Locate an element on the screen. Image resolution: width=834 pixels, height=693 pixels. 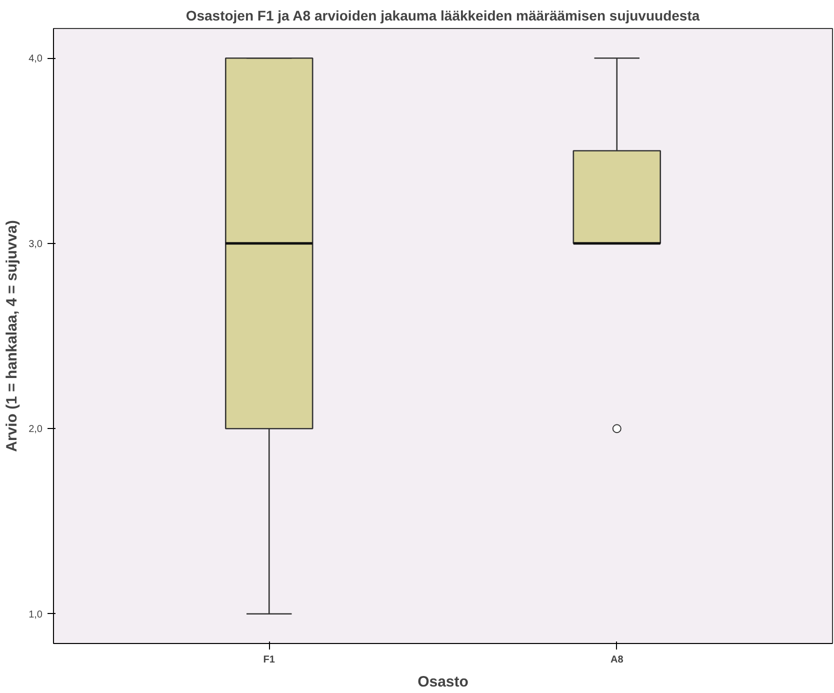
y-tick-label: 3,0 is located at coordinates (35, 244).